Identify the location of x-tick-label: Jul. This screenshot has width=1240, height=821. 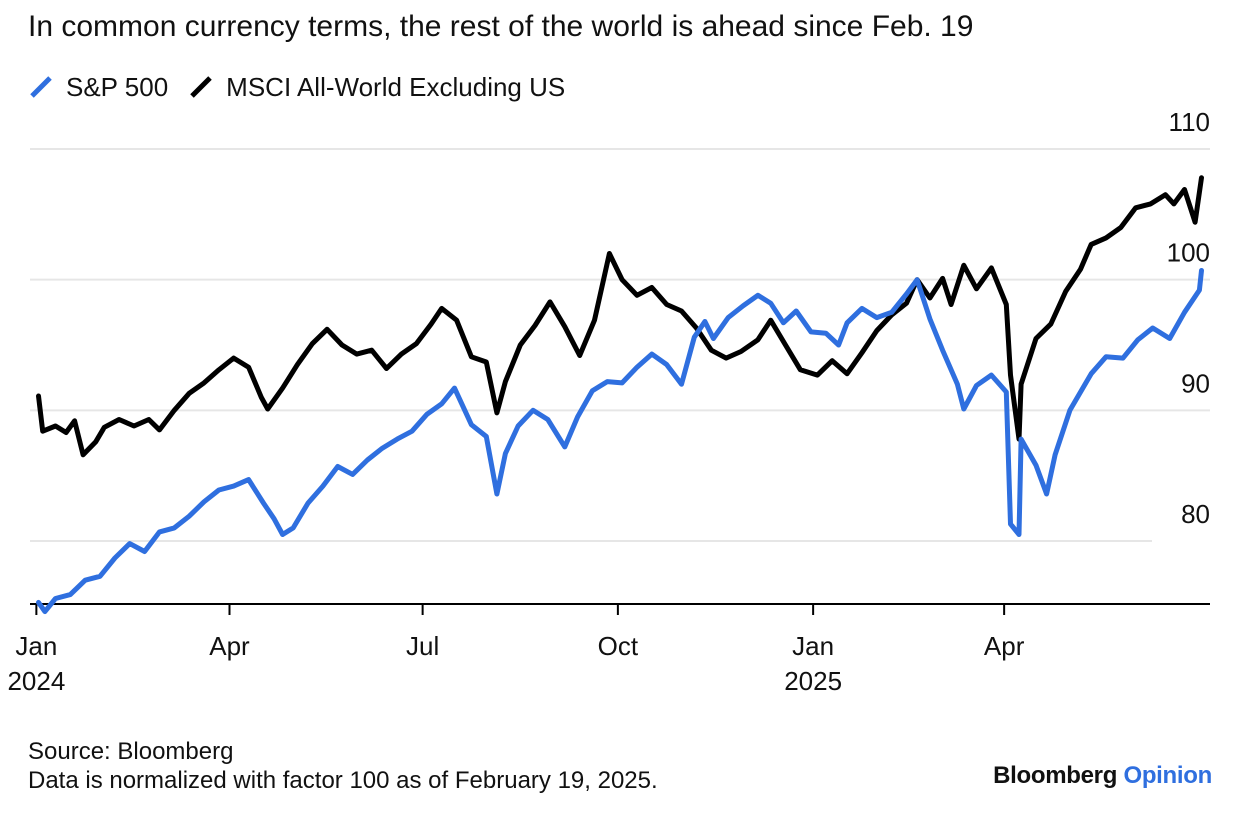
(422, 646).